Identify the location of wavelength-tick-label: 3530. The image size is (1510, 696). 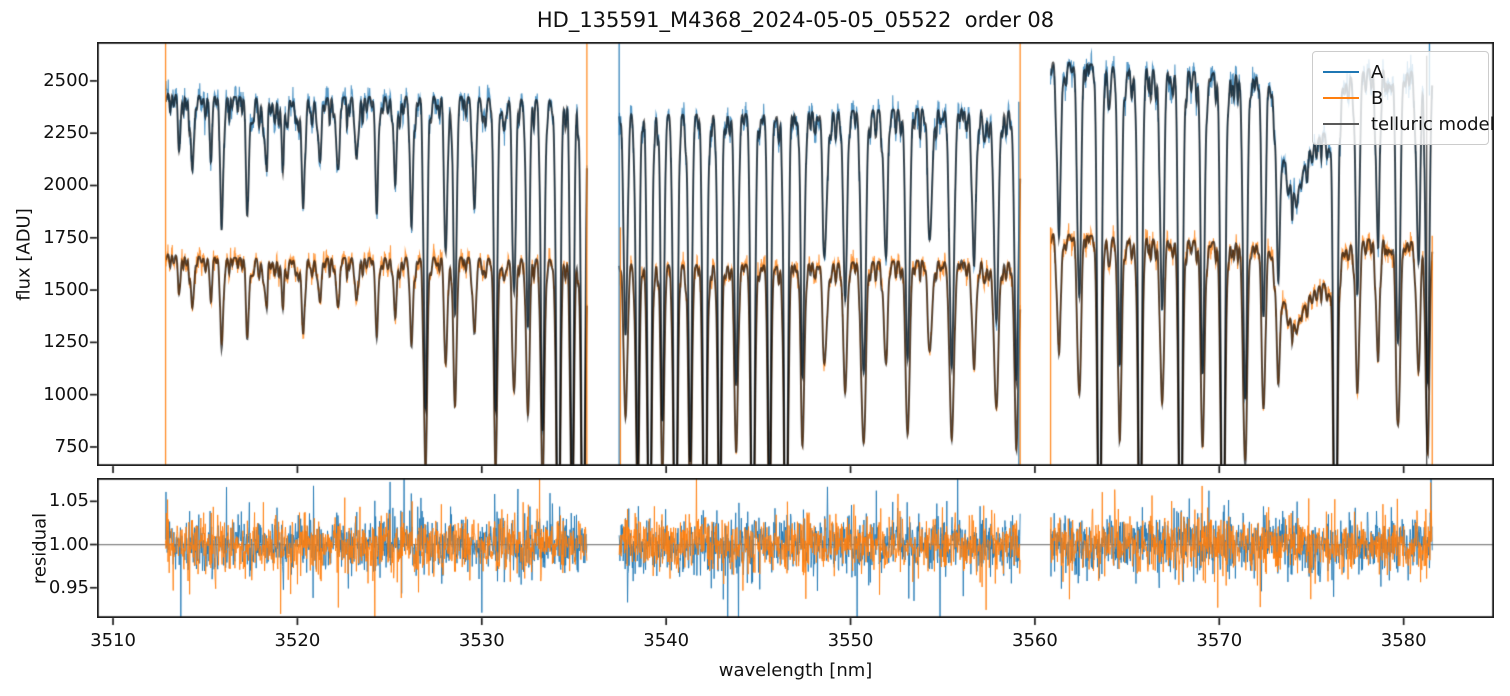
(481, 640).